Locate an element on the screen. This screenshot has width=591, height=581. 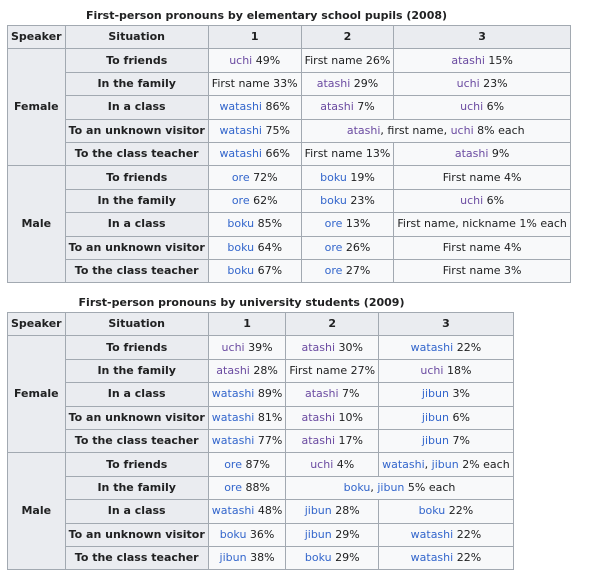
percentage-text: 23% is located at coordinates (493, 83).